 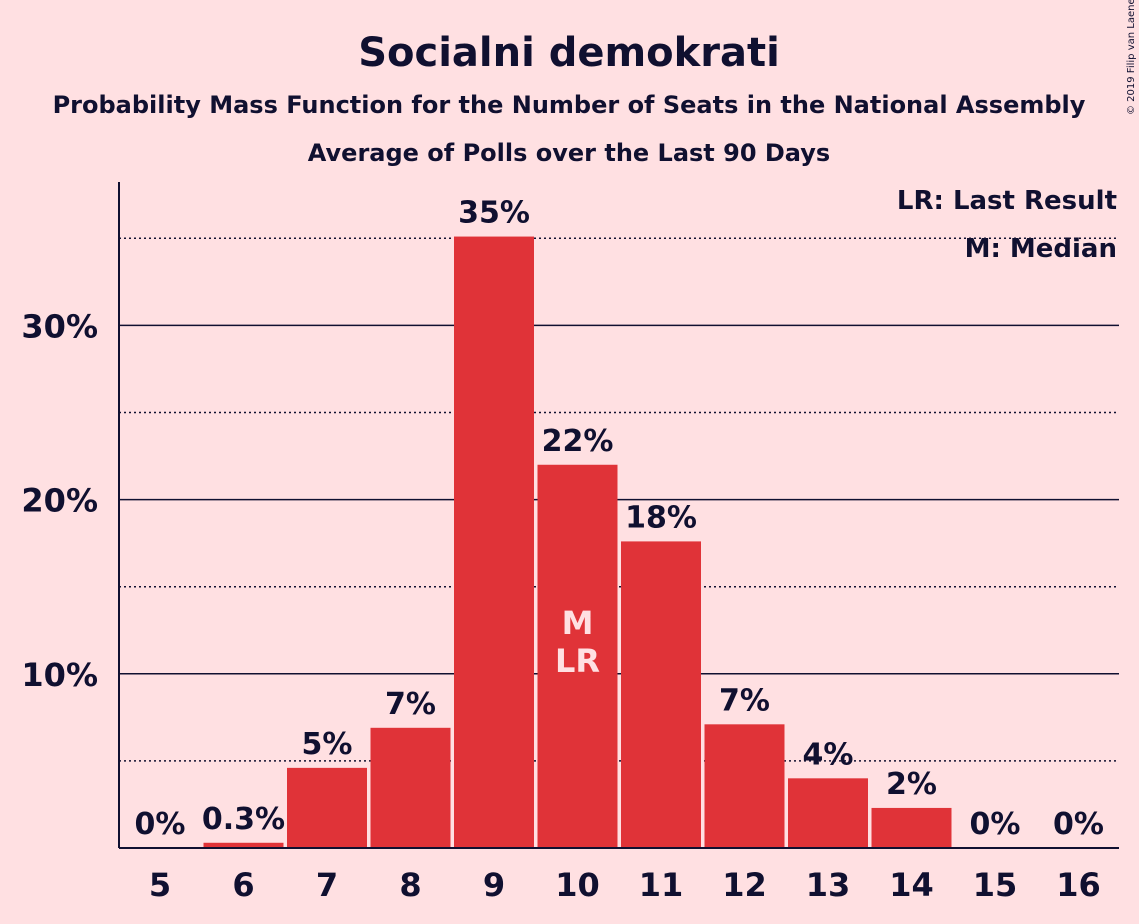 What do you see at coordinates (578, 623) in the screenshot?
I see `marker-m-10: M` at bounding box center [578, 623].